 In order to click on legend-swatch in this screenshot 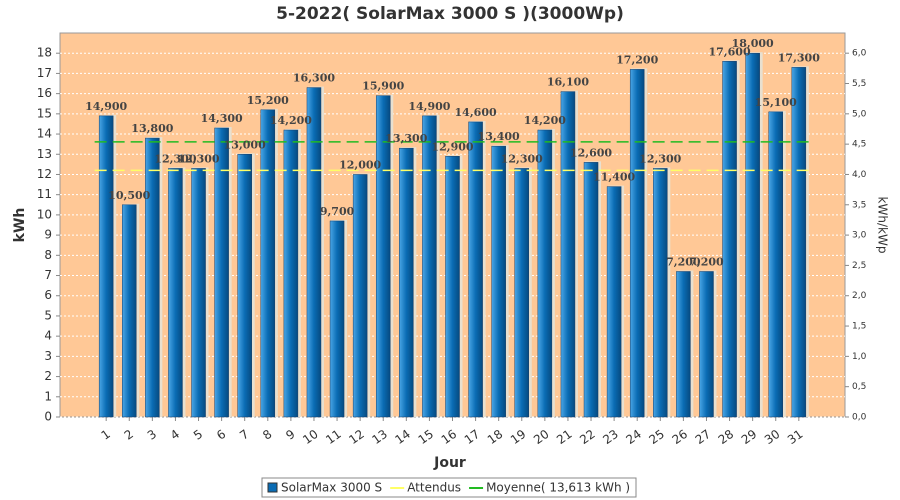, I will do `click(272, 487)`.